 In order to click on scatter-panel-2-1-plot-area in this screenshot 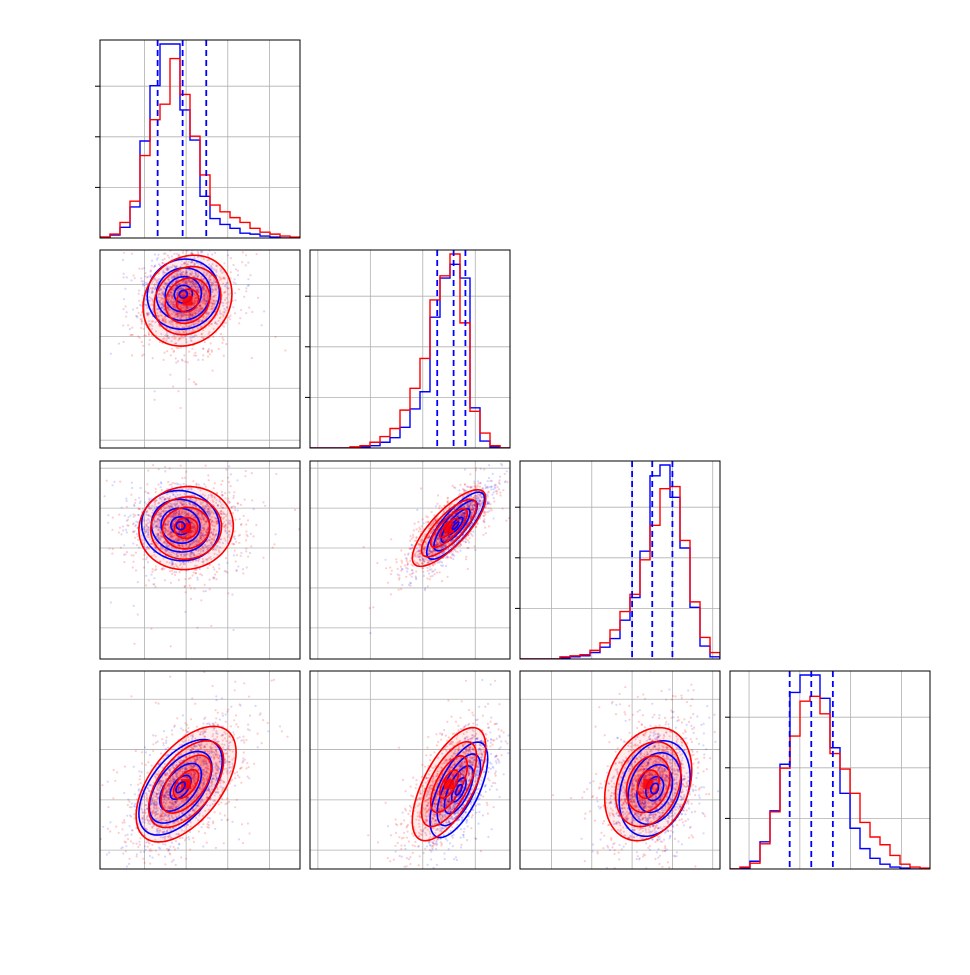, I will do `click(419, 544)`.